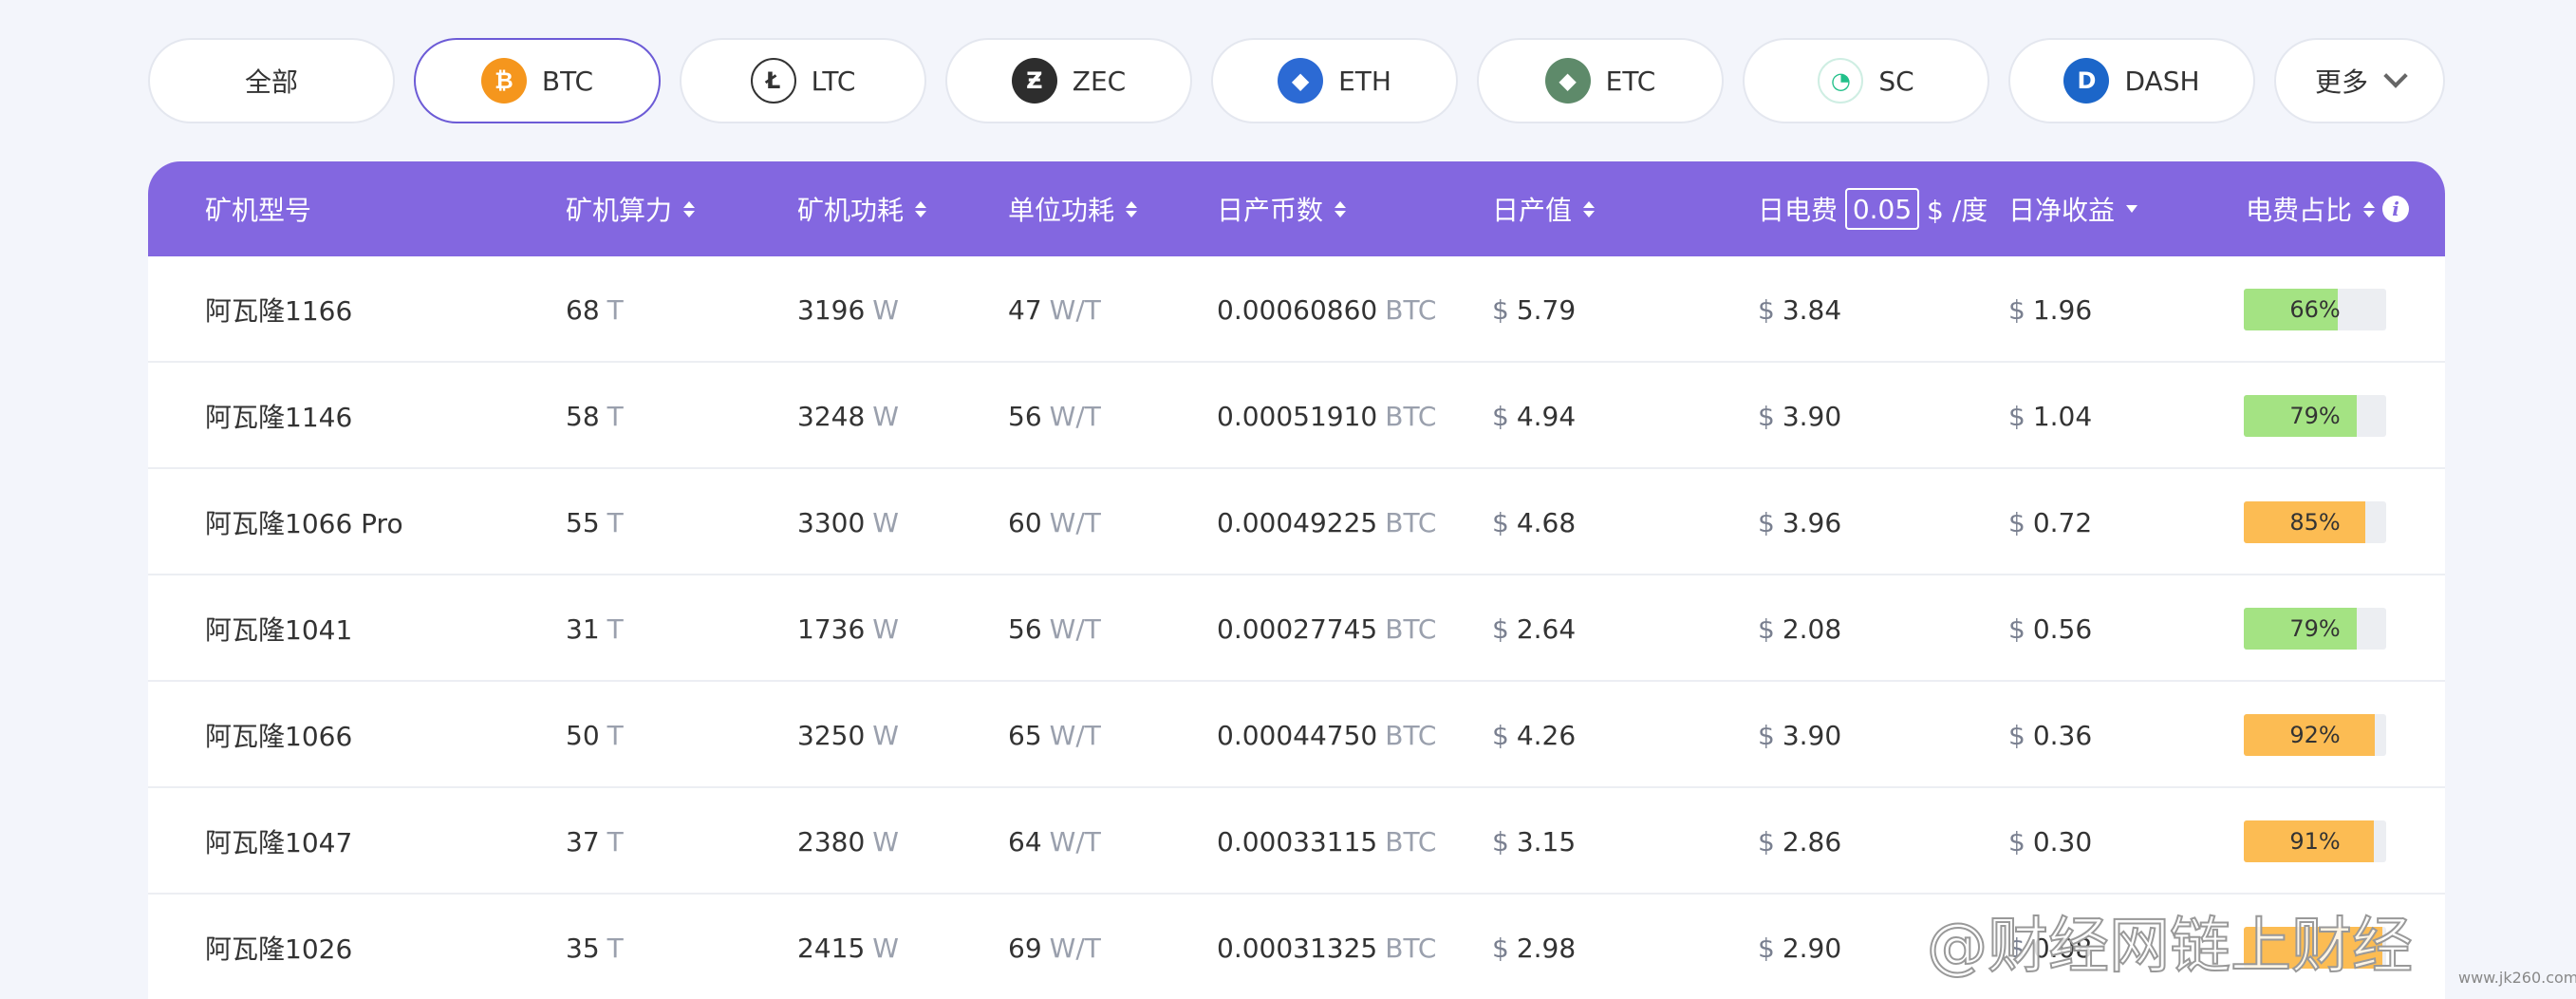 This screenshot has width=2576, height=999. What do you see at coordinates (2050, 841) in the screenshot?
I see `cell-net: $0.30` at bounding box center [2050, 841].